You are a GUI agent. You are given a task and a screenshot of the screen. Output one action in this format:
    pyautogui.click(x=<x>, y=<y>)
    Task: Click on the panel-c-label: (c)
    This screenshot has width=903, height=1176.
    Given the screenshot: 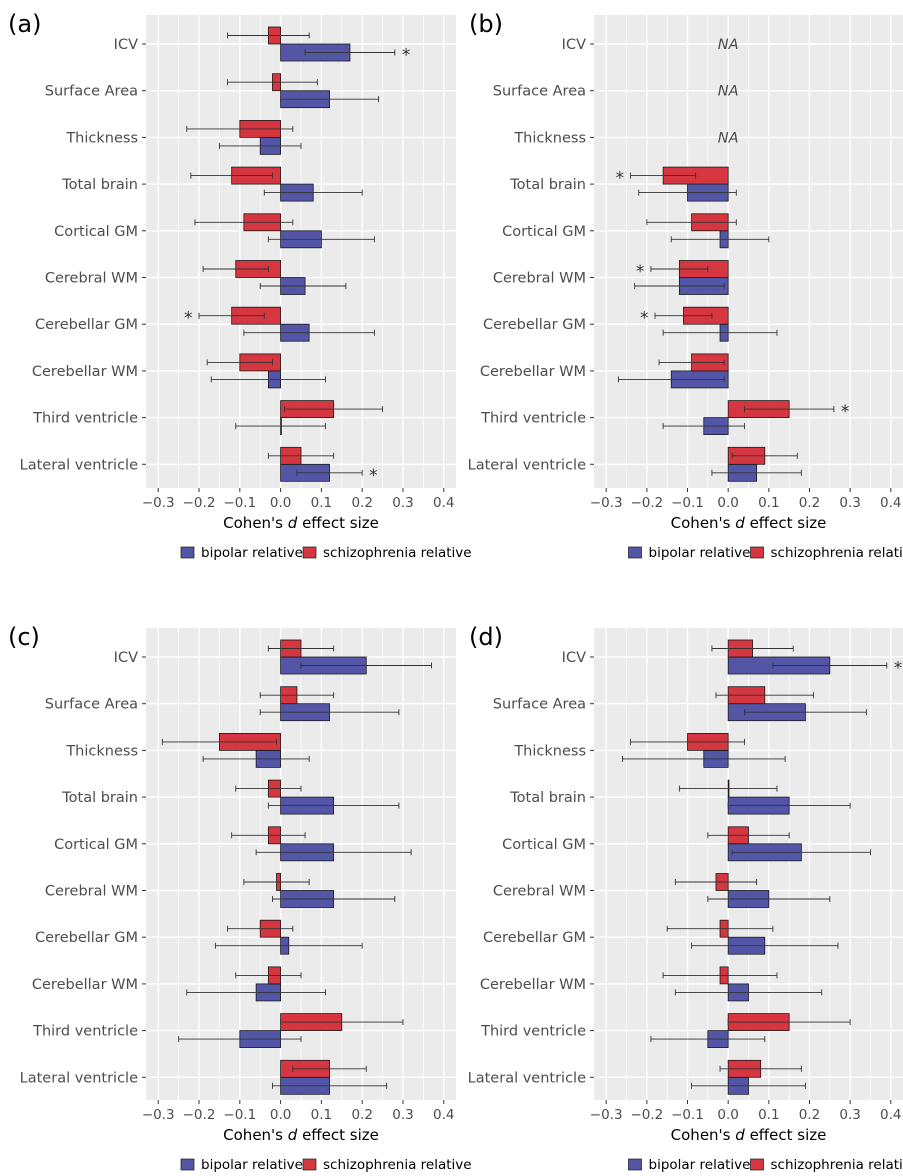 What is the action you would take?
    pyautogui.click(x=24, y=637)
    